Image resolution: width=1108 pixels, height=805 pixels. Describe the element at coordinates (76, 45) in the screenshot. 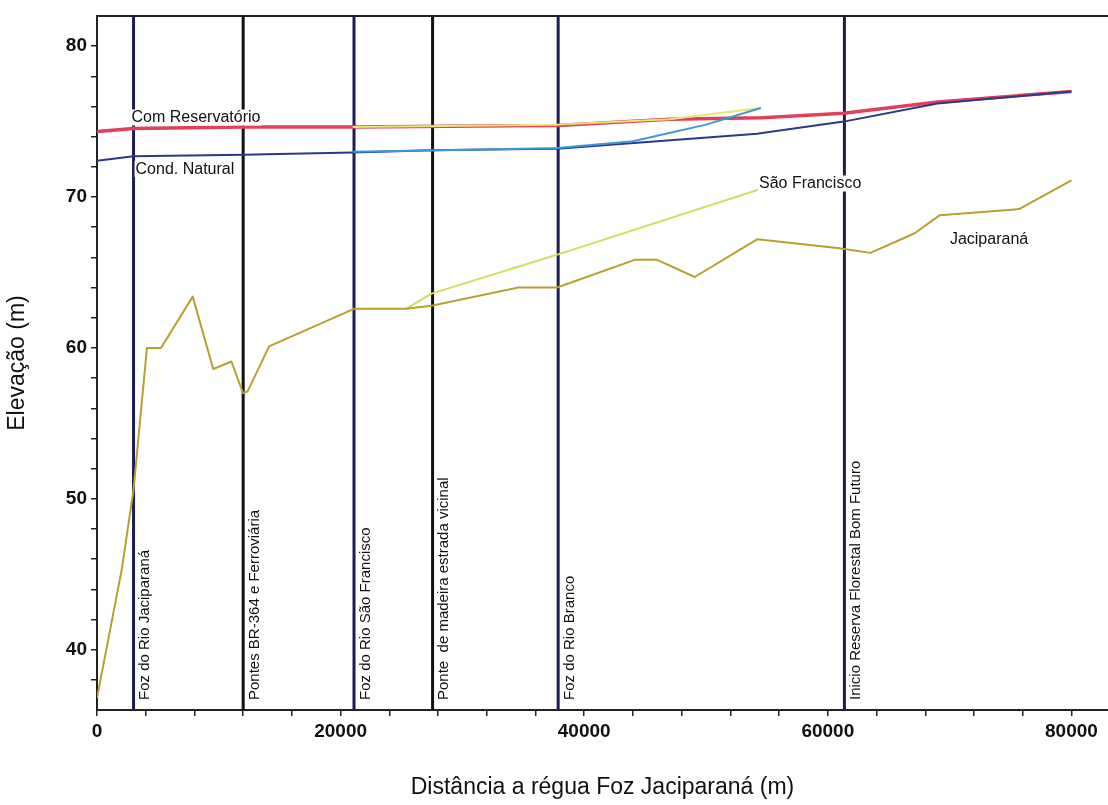

I see `y-tick-label: 80` at that location.